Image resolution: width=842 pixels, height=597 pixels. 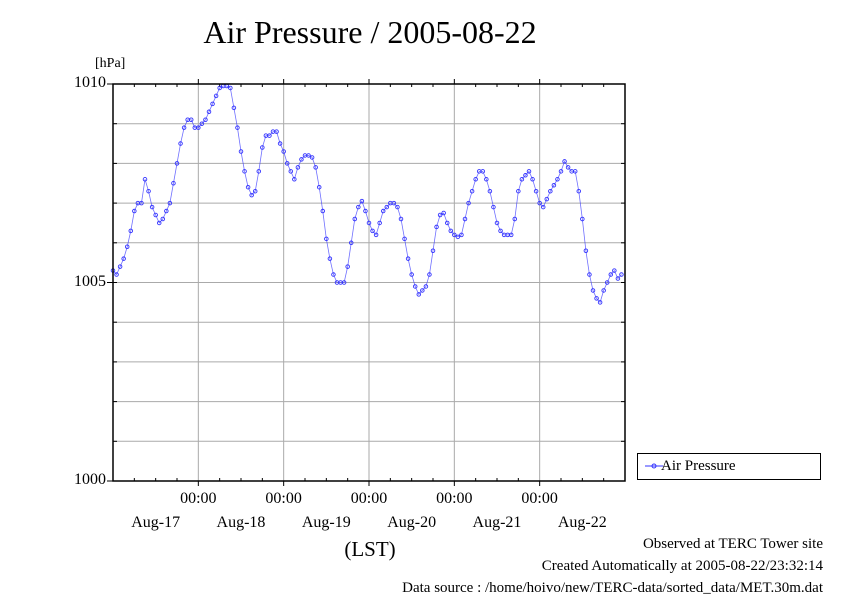 What do you see at coordinates (326, 522) in the screenshot?
I see `x-date-label: Aug-19` at bounding box center [326, 522].